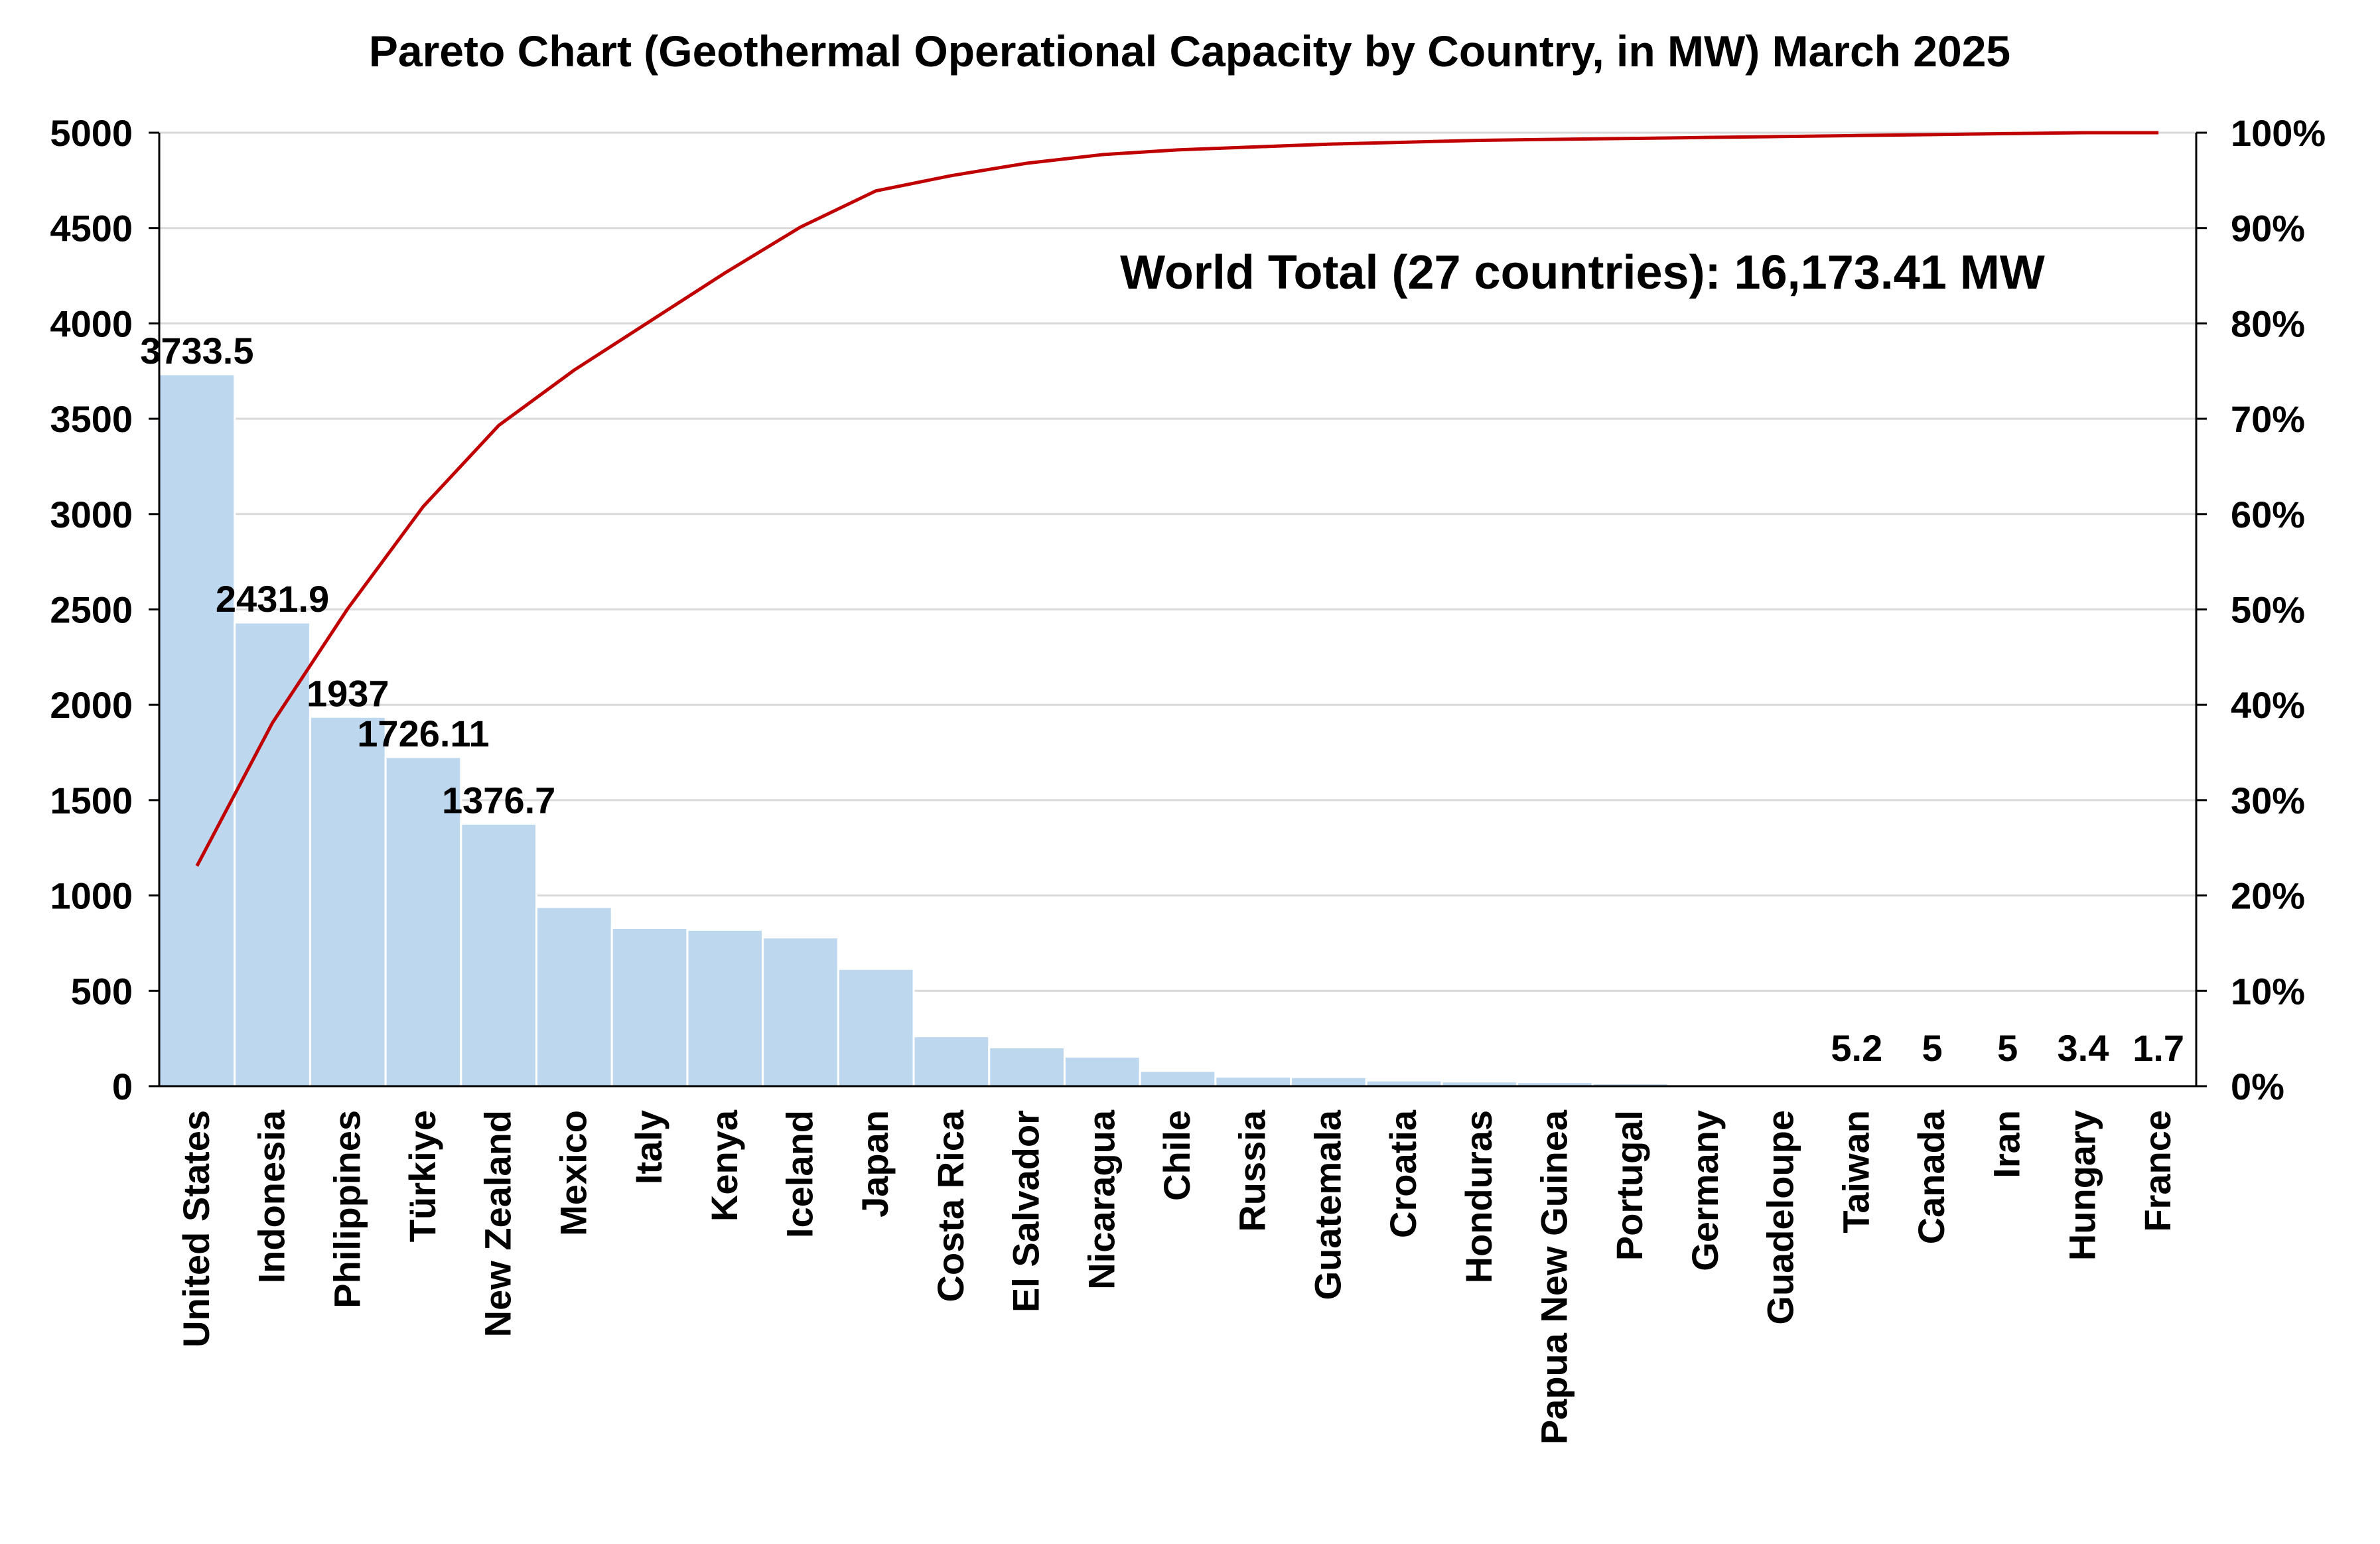 The height and width of the screenshot is (1544, 2380). What do you see at coordinates (724, 1165) in the screenshot?
I see `category-label: Kenya` at bounding box center [724, 1165].